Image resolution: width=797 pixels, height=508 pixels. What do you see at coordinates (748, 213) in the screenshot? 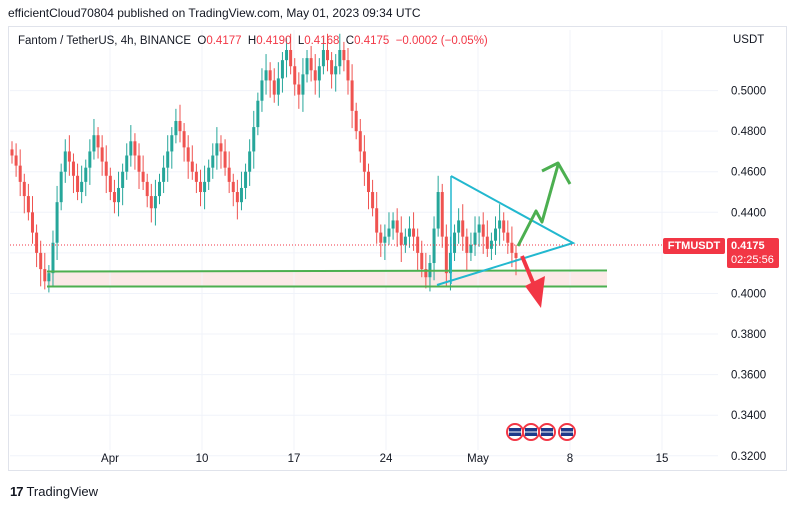
I see `y-tick-label: 0.4400` at bounding box center [748, 213].